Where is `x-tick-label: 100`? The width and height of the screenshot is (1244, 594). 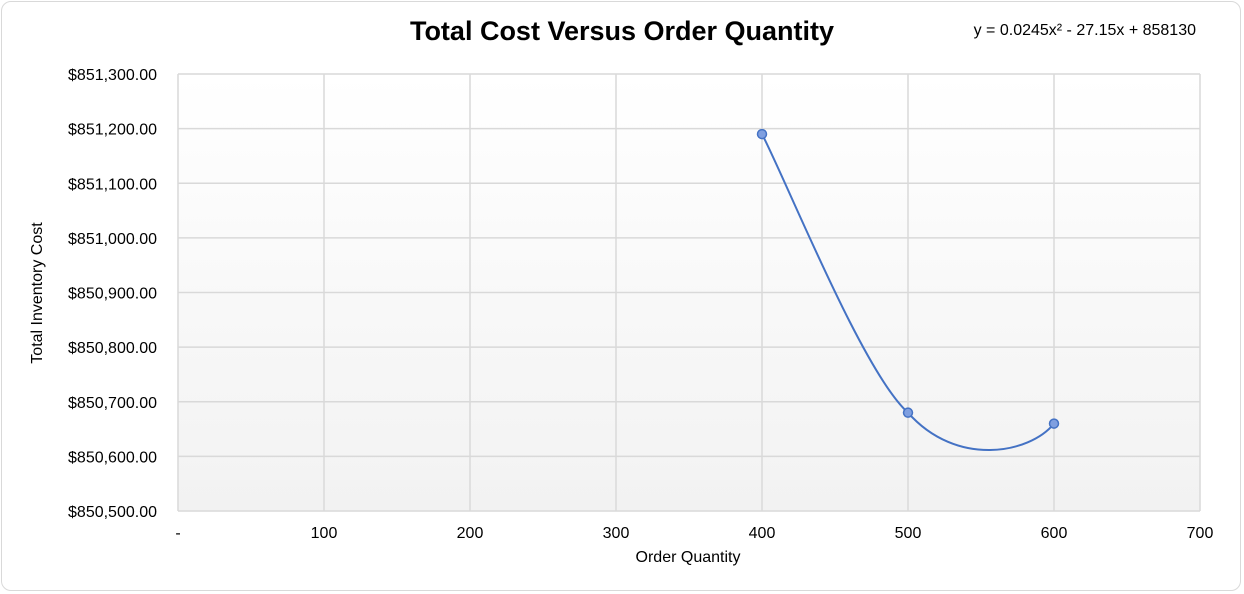
x-tick-label: 100 is located at coordinates (324, 533).